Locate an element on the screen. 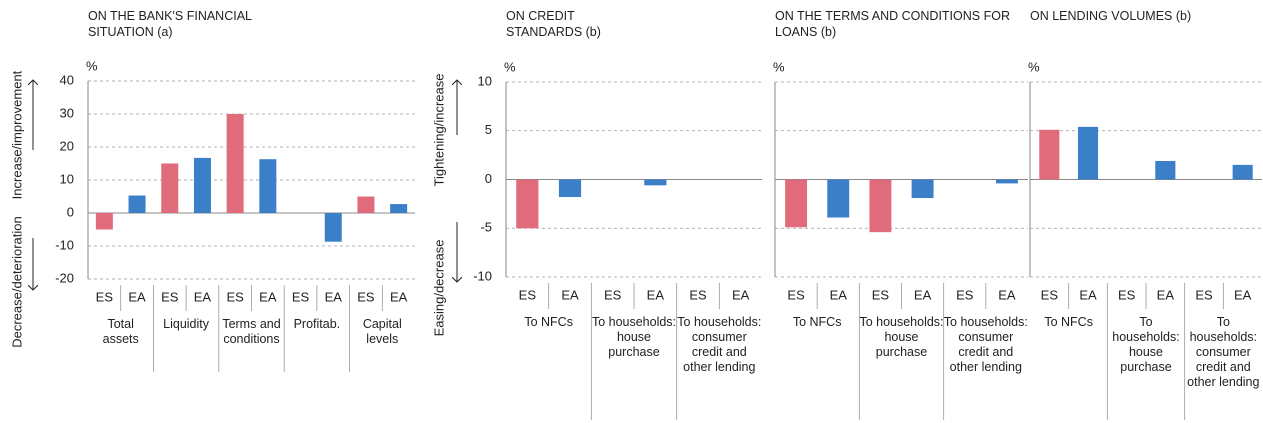  group-label: Liquidity is located at coordinates (186, 324).